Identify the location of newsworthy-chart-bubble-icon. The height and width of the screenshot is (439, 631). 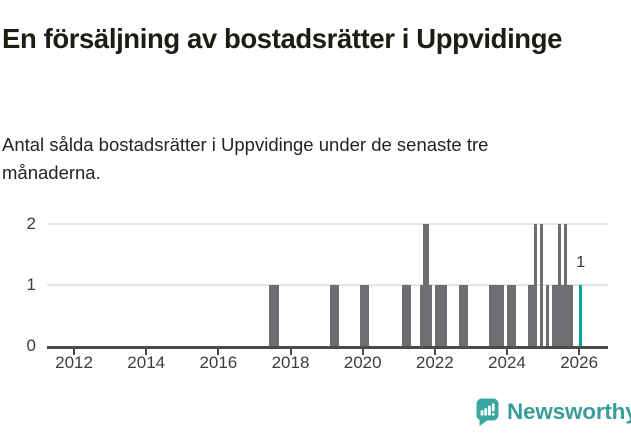
(488, 415).